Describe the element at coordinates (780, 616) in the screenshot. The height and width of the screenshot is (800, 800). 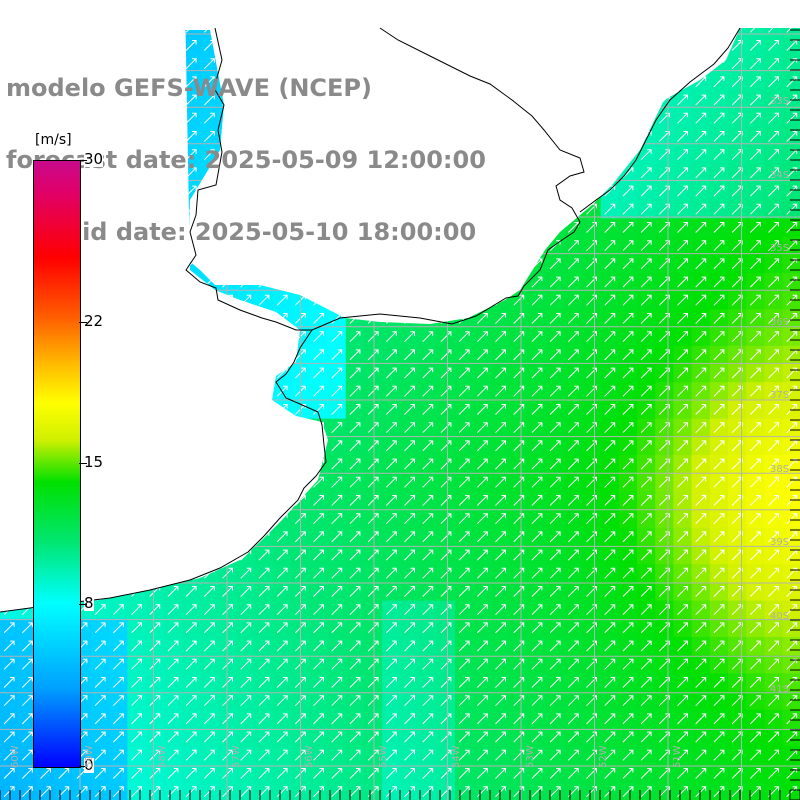
I see `latitude-label: 40S` at that location.